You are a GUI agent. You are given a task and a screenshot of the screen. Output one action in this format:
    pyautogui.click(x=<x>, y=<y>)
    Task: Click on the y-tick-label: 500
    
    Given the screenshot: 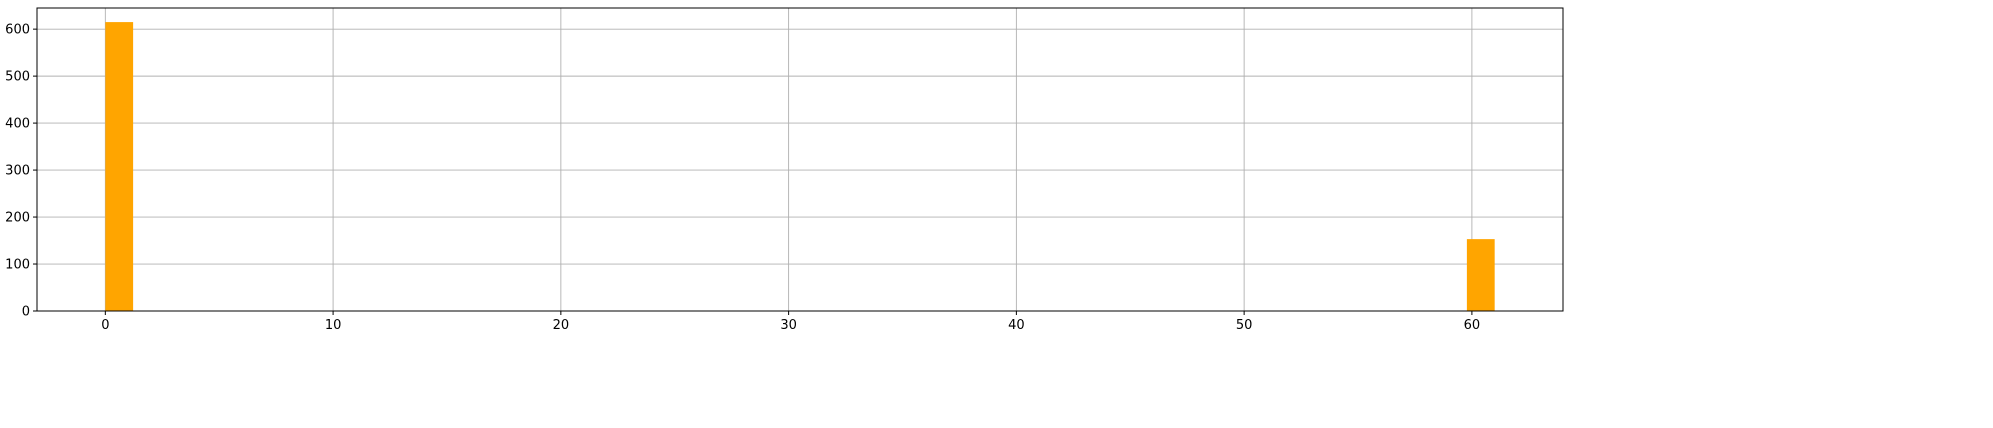 What is the action you would take?
    pyautogui.click(x=17, y=77)
    